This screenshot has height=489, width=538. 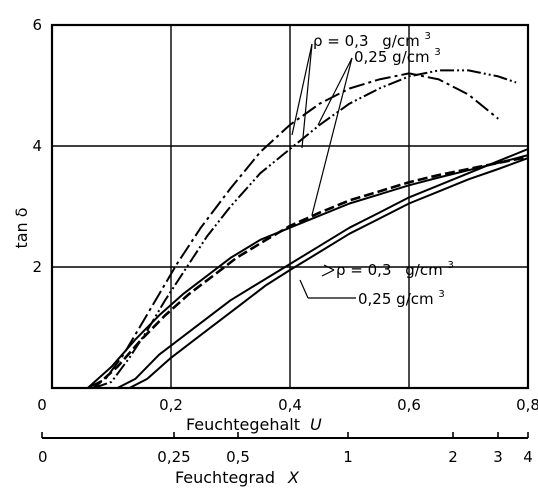 What do you see at coordinates (453, 457) in the screenshot?
I see `secondary-tick-label: 2` at bounding box center [453, 457].